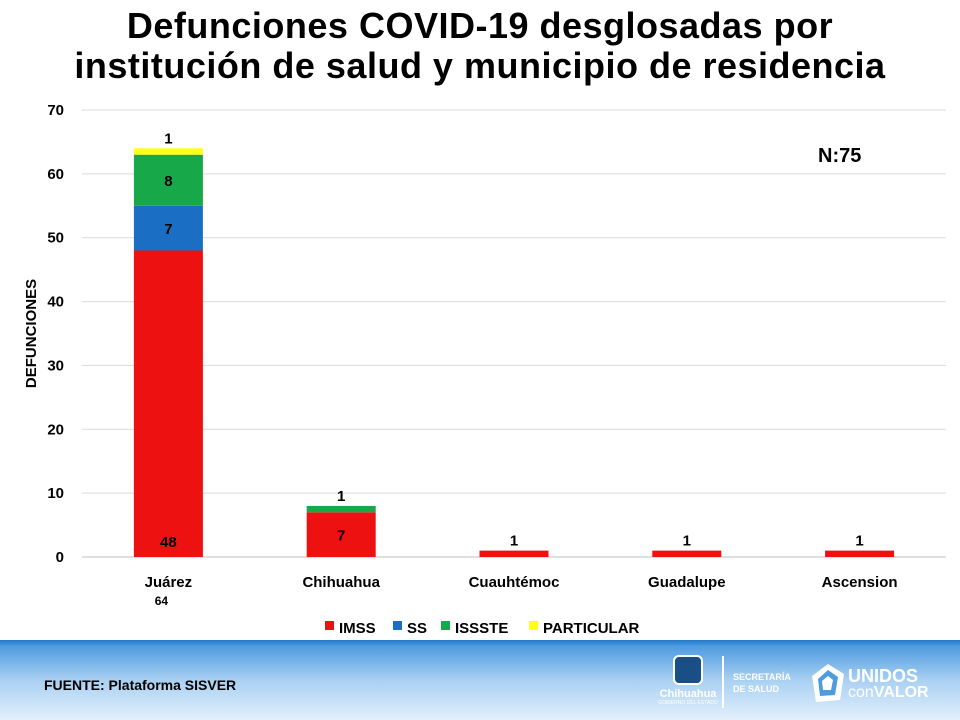  I want to click on unidos-con-valor-logo: UNIDOS conVALOR, so click(876, 685).